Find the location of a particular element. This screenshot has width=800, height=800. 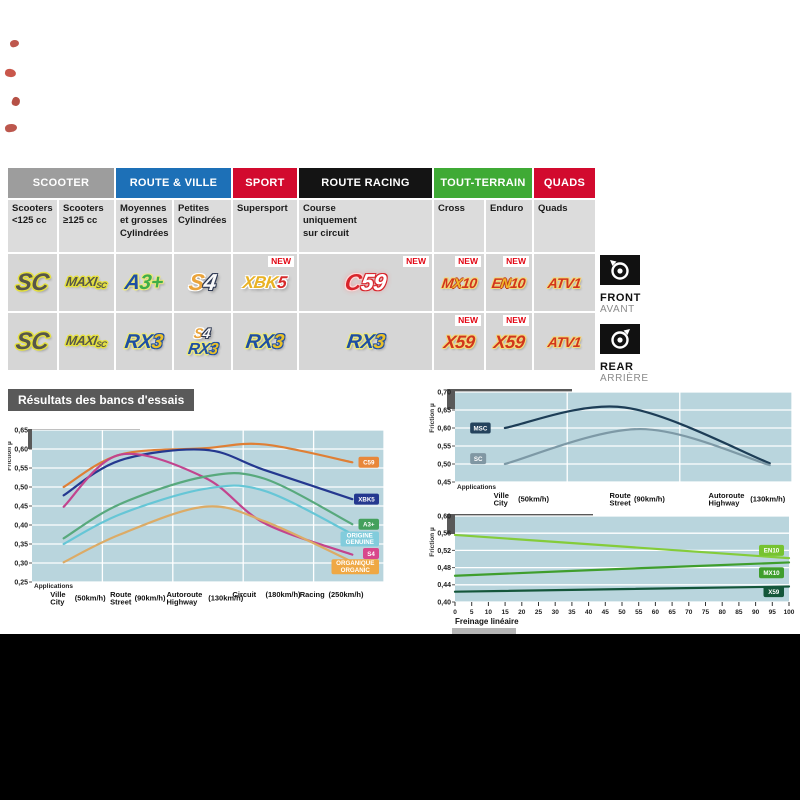

x-tick-label: 20 is located at coordinates (522, 612).